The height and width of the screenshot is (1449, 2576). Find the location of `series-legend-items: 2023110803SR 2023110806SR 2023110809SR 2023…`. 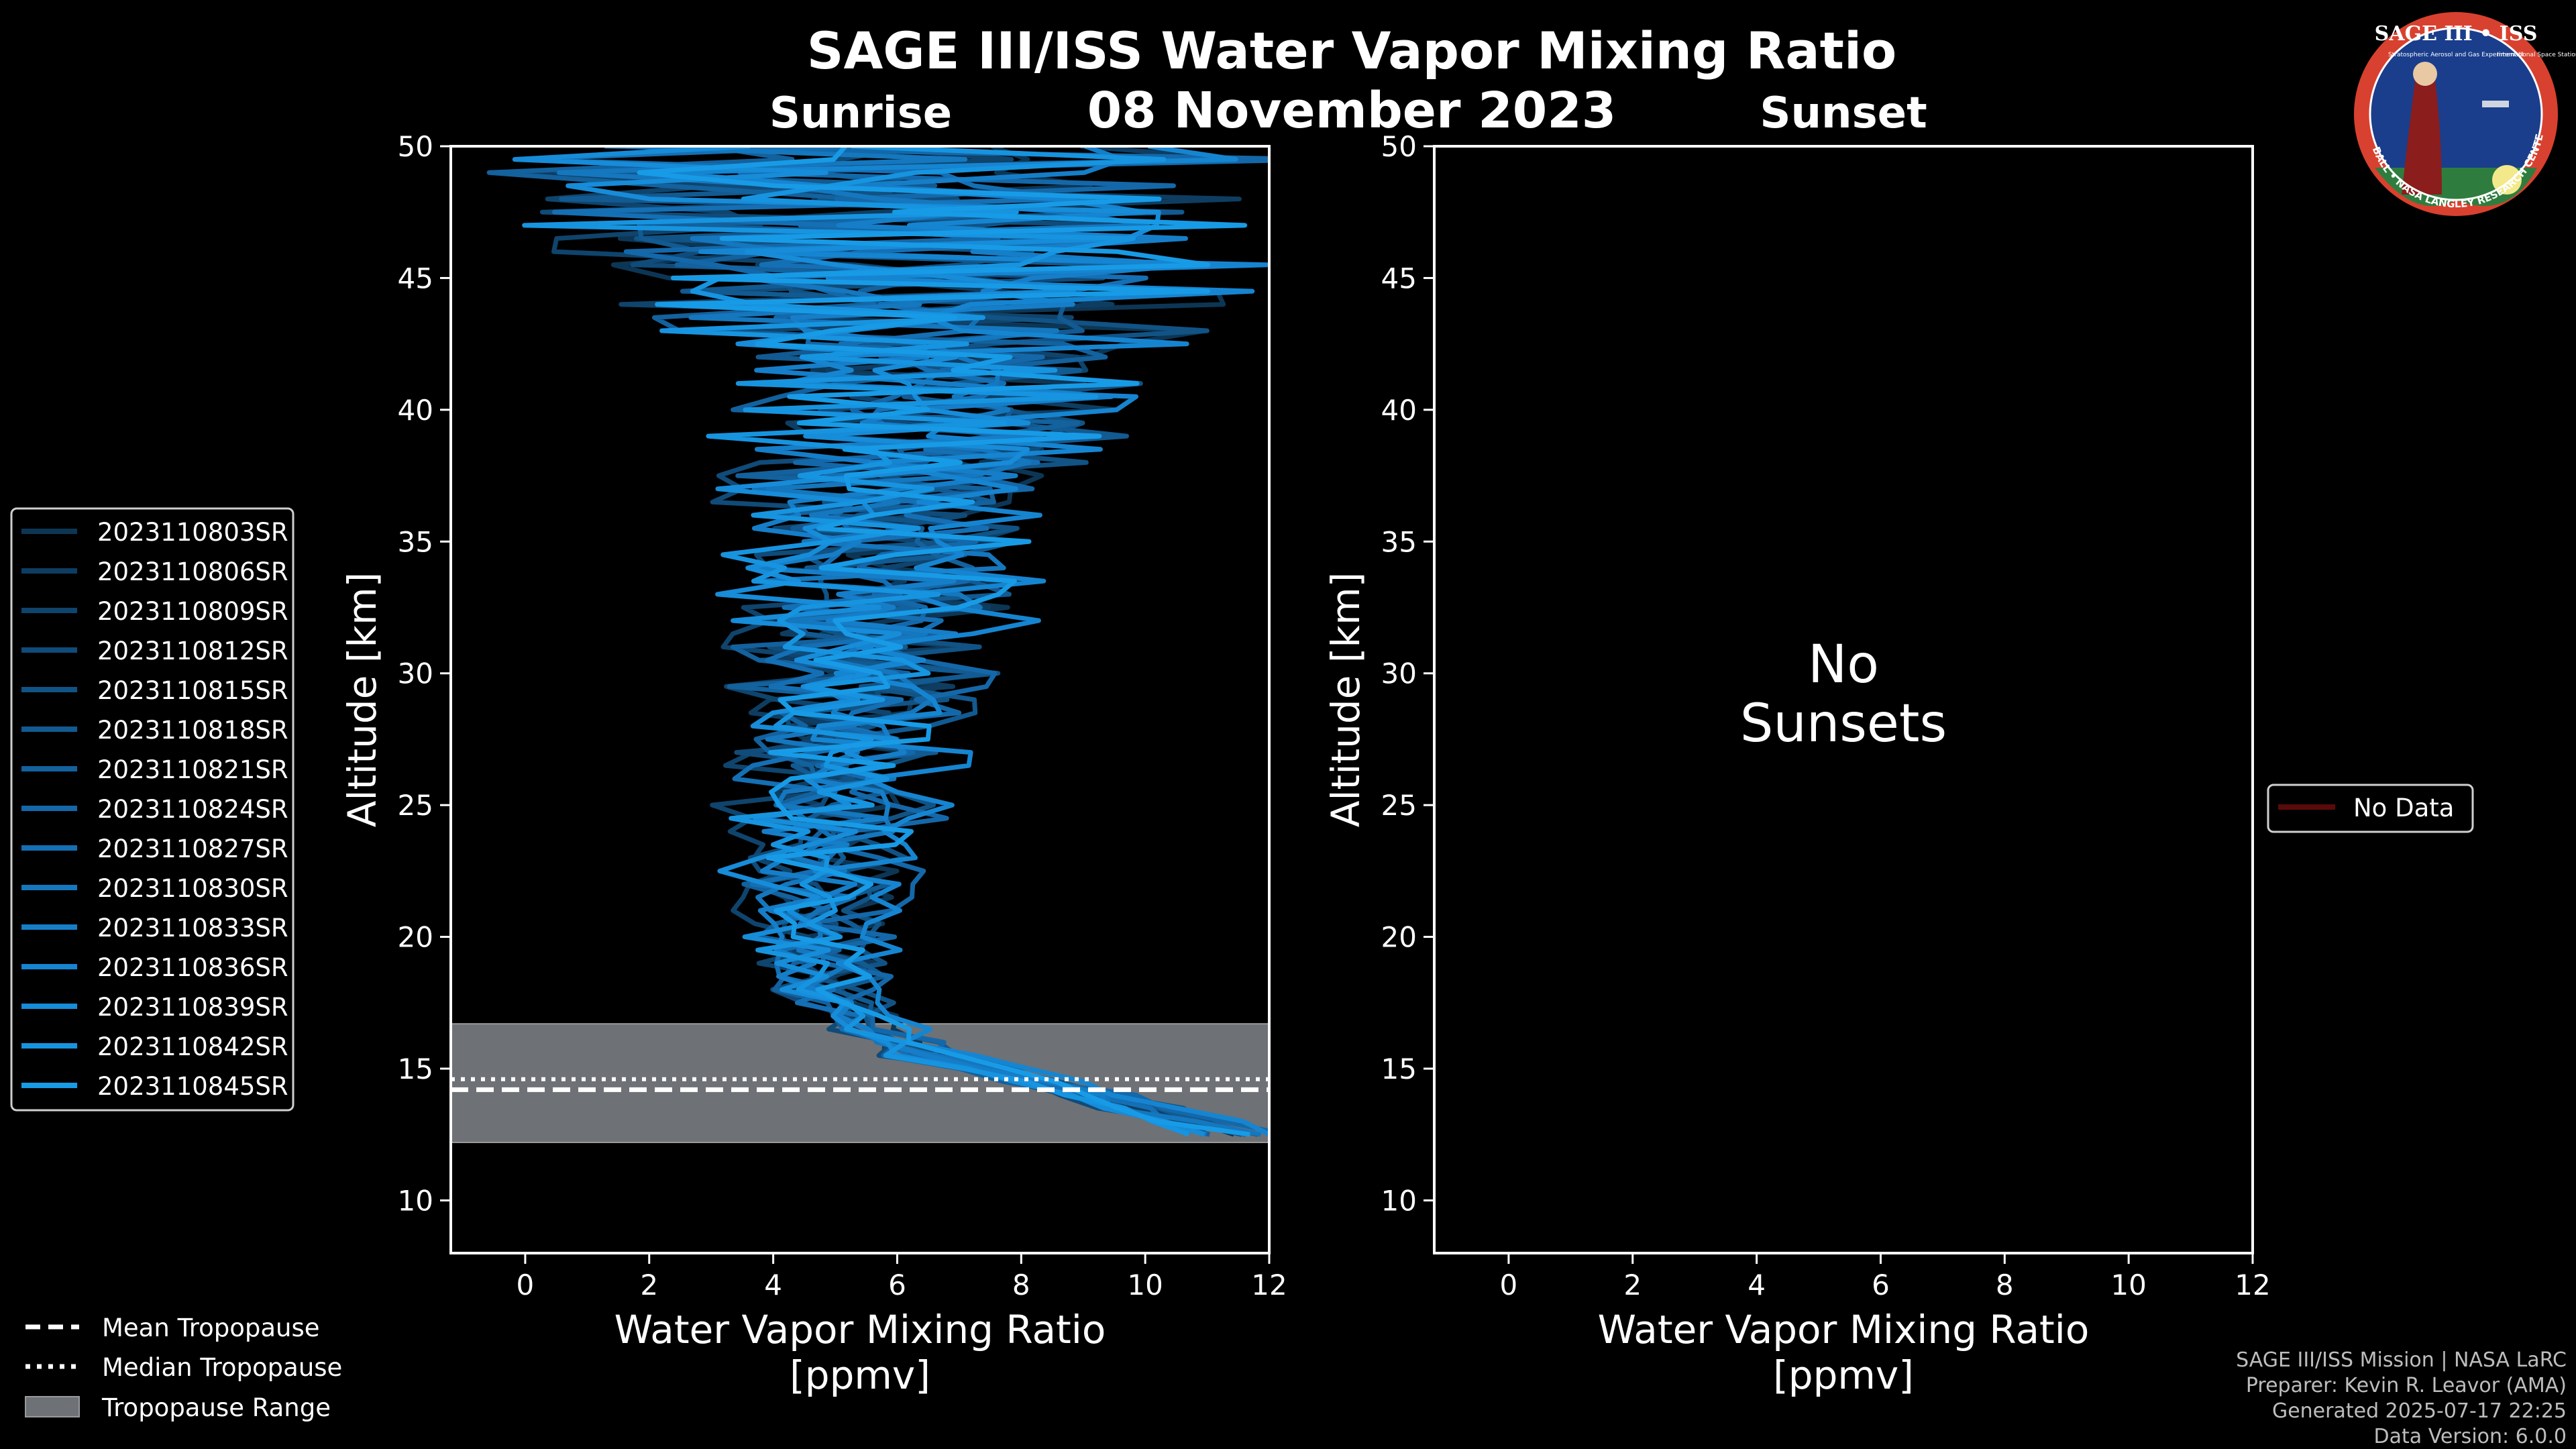

series-legend-items: 2023110803SR 2023110806SR 2023110809SR 2023… is located at coordinates (154, 809).